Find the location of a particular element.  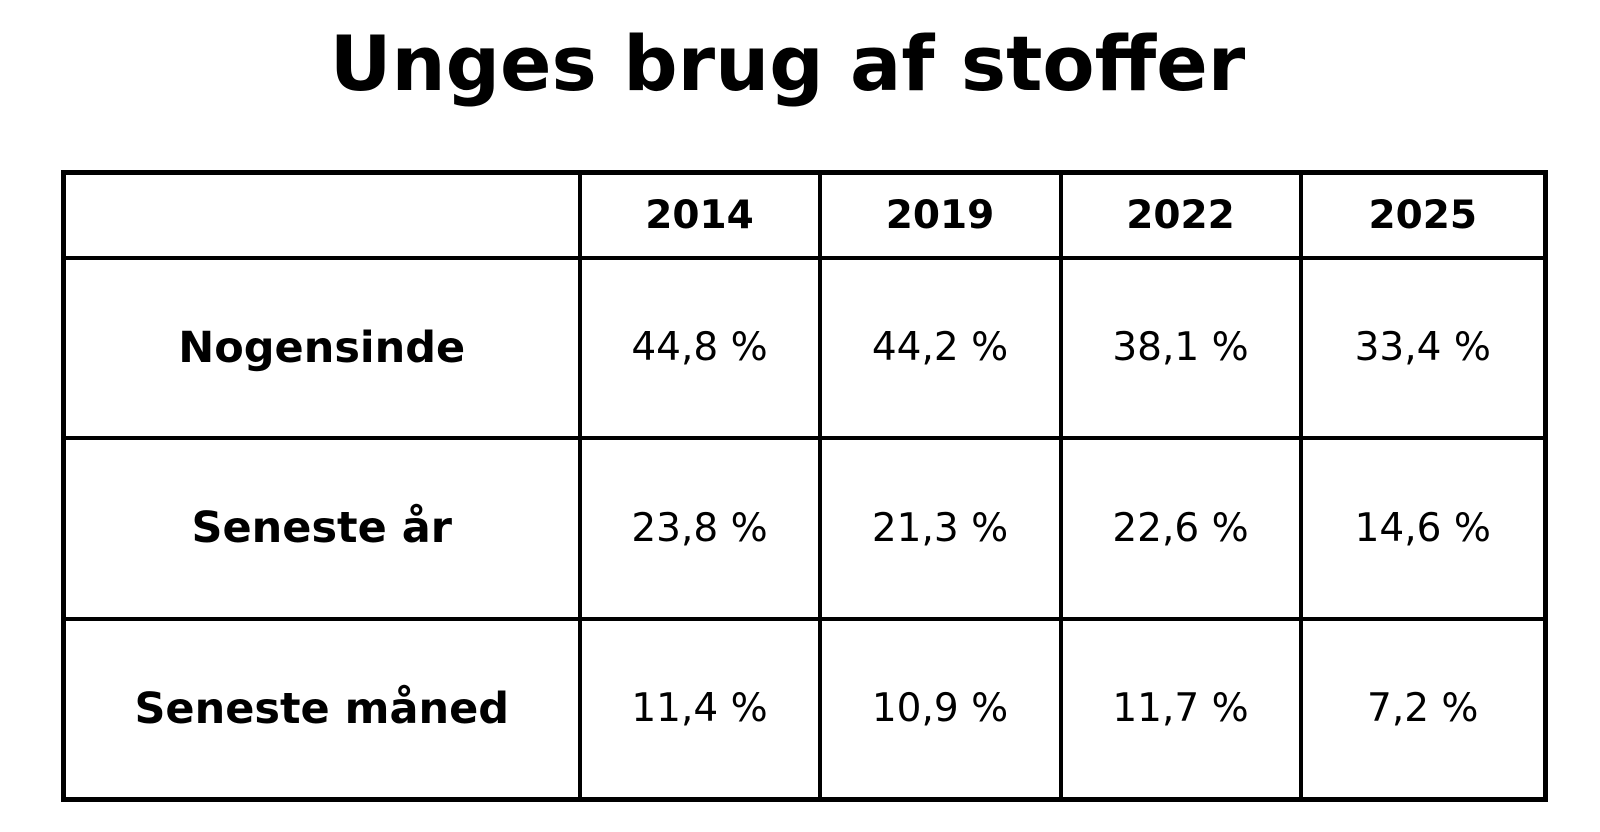

row-label-seneste-maned: Seneste måned is located at coordinates (321, 709).